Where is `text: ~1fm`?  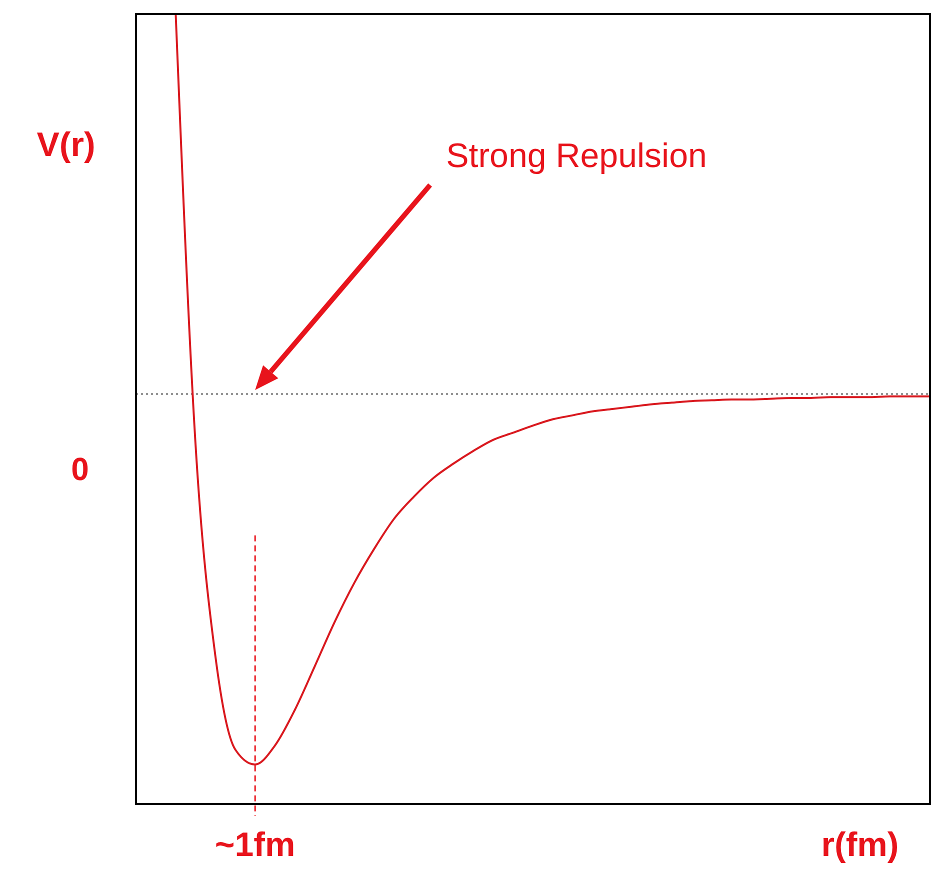 text: ~1fm is located at coordinates (255, 845).